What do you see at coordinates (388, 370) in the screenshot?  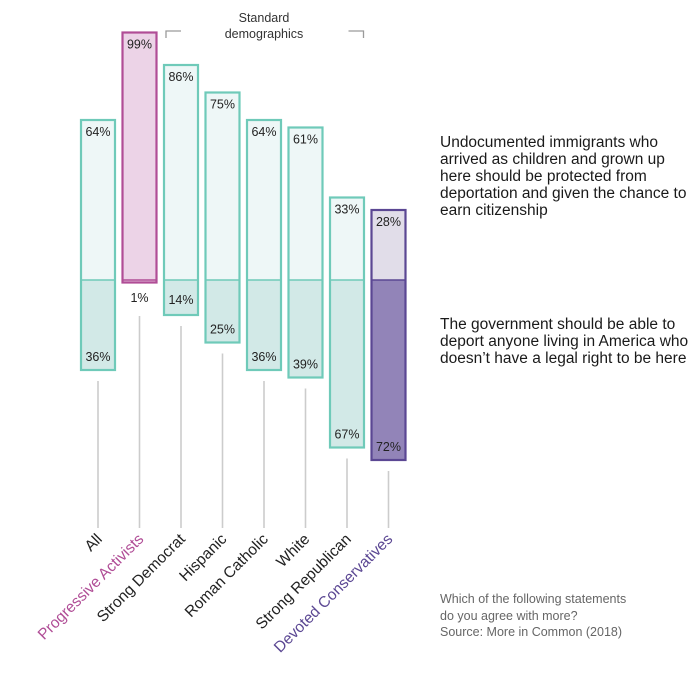 I see `bar-deport-devoted-conservatives` at bounding box center [388, 370].